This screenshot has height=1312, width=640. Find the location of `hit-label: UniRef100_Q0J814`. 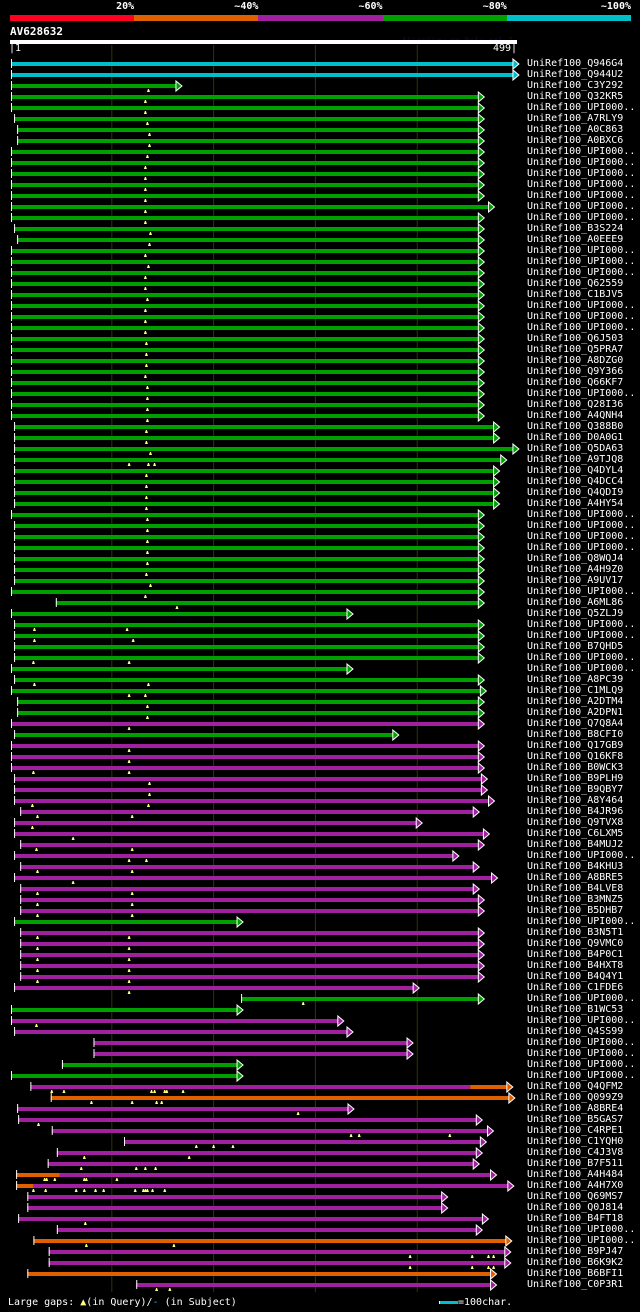

hit-label: UniRef100_Q0J814 is located at coordinates (575, 1207).